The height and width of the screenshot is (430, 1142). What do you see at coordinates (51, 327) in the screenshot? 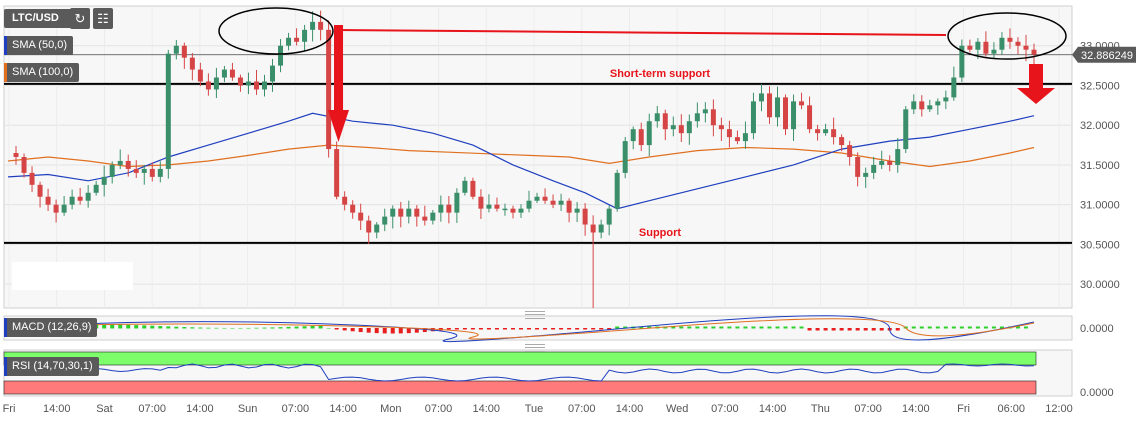
I see `macd-legend: MACD (12,26,9)` at bounding box center [51, 327].